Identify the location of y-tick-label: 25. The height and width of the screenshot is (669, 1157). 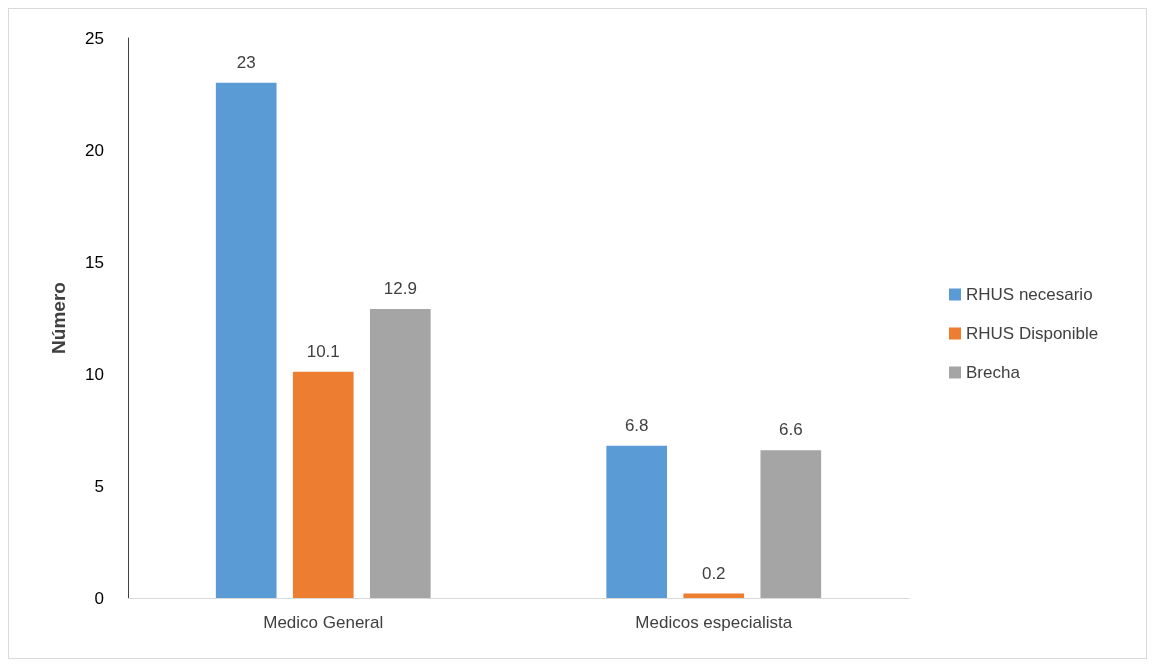
(94, 38).